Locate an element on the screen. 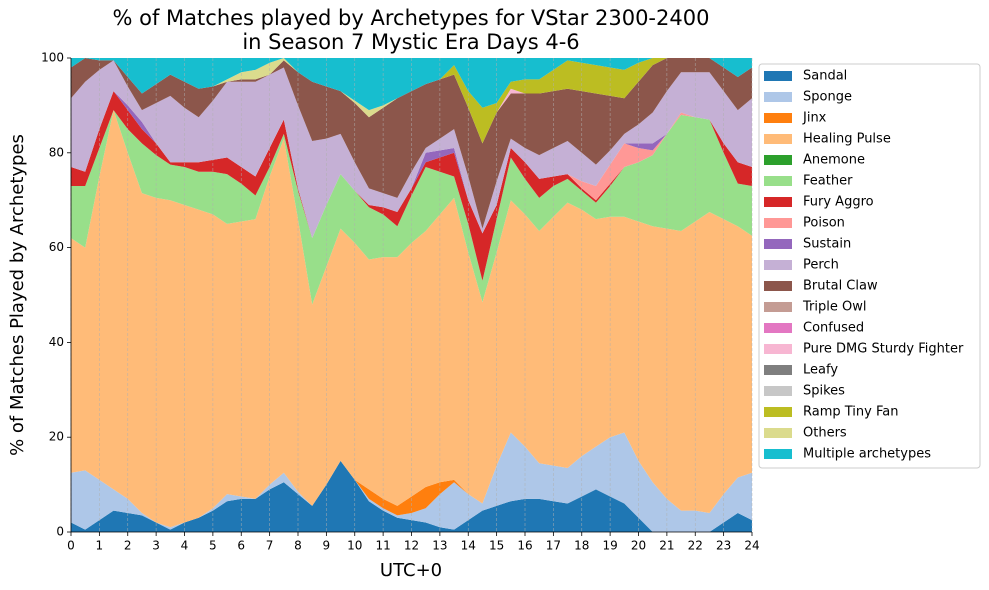  x-tick-label: 4 is located at coordinates (185, 546).